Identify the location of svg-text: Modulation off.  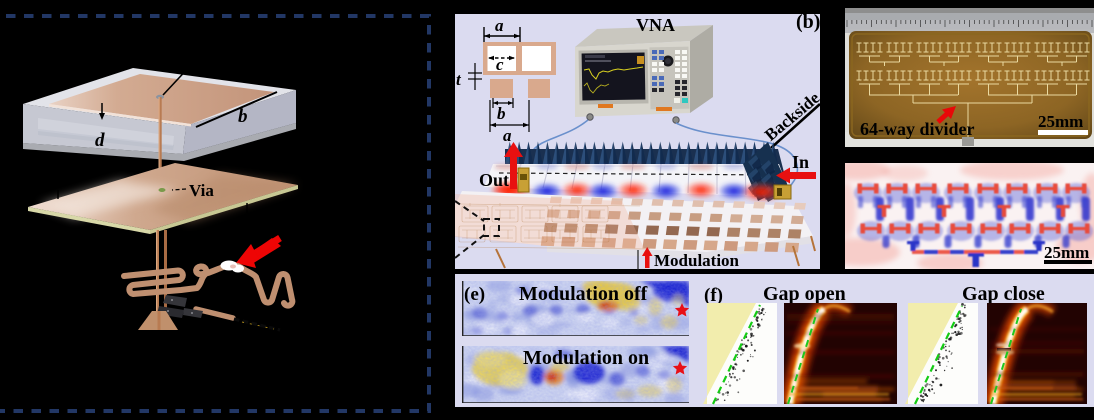
(583, 294).